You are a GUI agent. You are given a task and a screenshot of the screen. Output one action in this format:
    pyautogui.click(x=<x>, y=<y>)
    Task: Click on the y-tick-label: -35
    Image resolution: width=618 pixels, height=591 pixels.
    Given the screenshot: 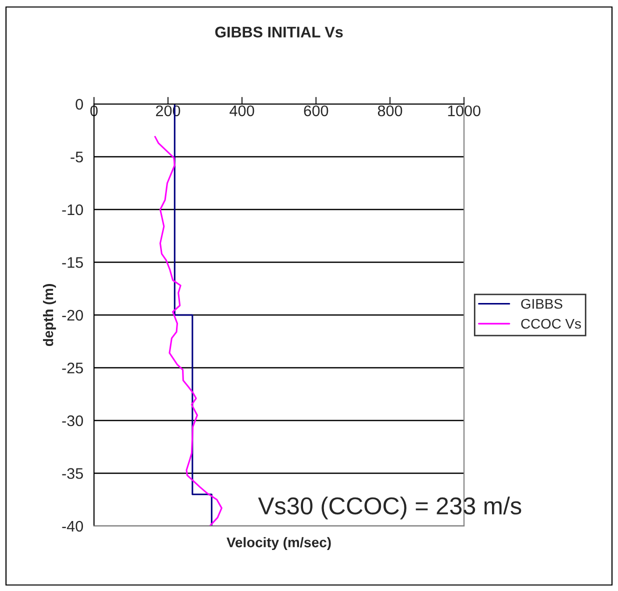 What is the action you would take?
    pyautogui.click(x=72, y=473)
    